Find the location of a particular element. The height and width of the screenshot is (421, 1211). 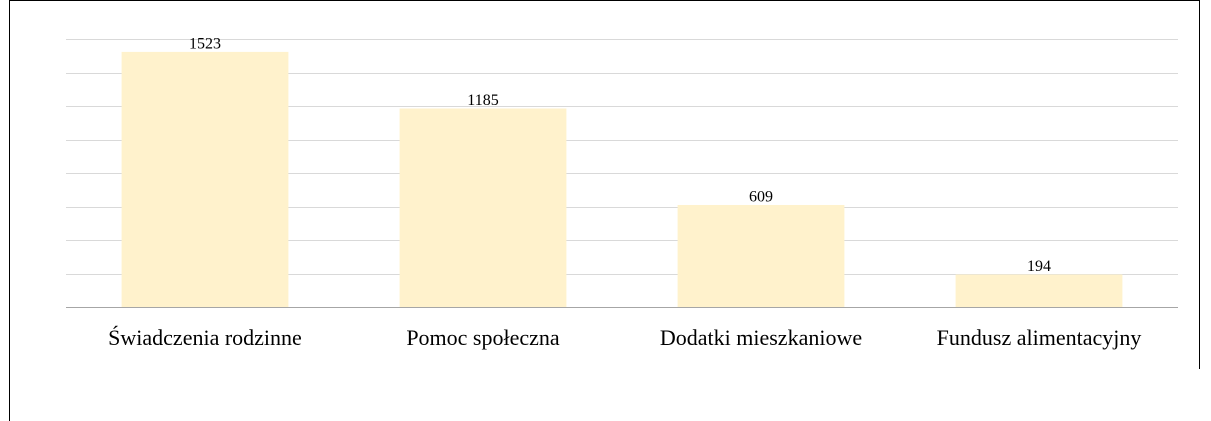

data-label: 609 is located at coordinates (761, 197).